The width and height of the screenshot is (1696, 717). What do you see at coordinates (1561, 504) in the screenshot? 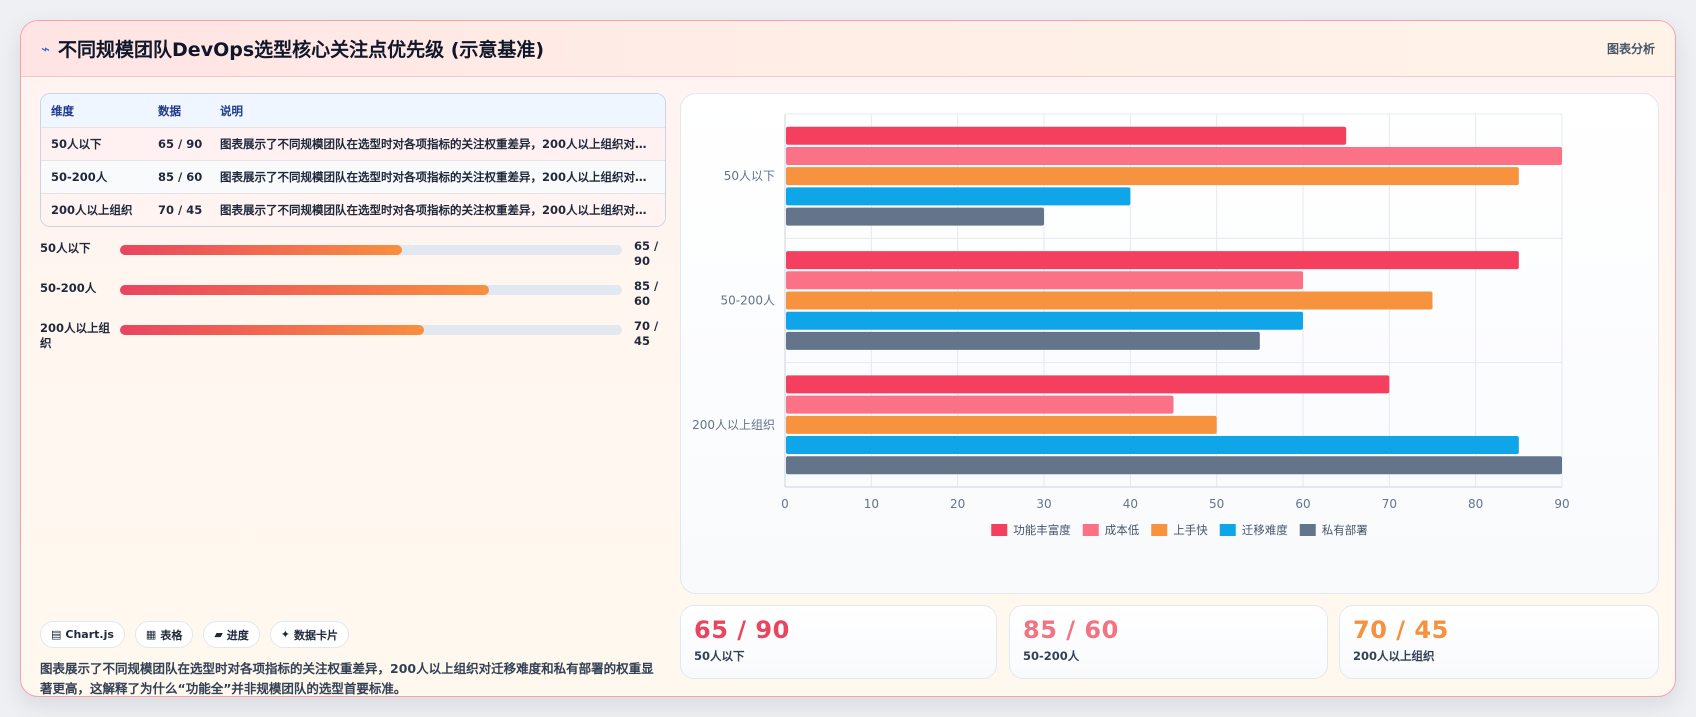
I see `x-tick-label: 90` at bounding box center [1561, 504].